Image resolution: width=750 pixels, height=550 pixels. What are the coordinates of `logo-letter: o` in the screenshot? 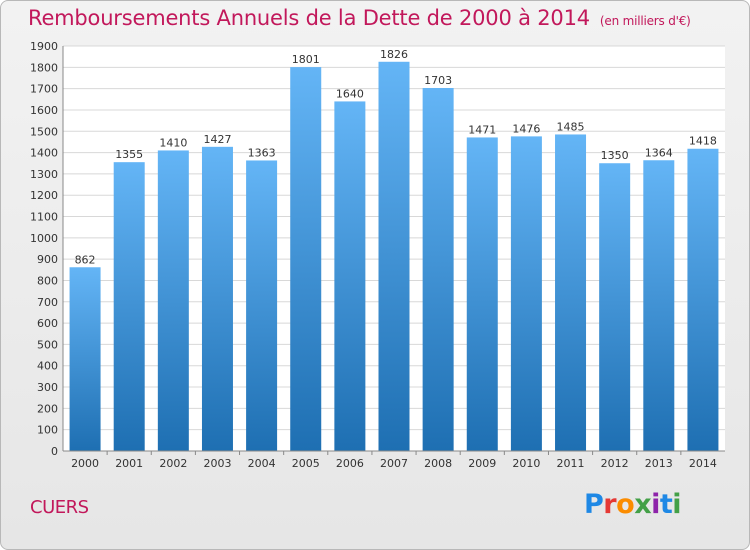 It's located at (625, 504).